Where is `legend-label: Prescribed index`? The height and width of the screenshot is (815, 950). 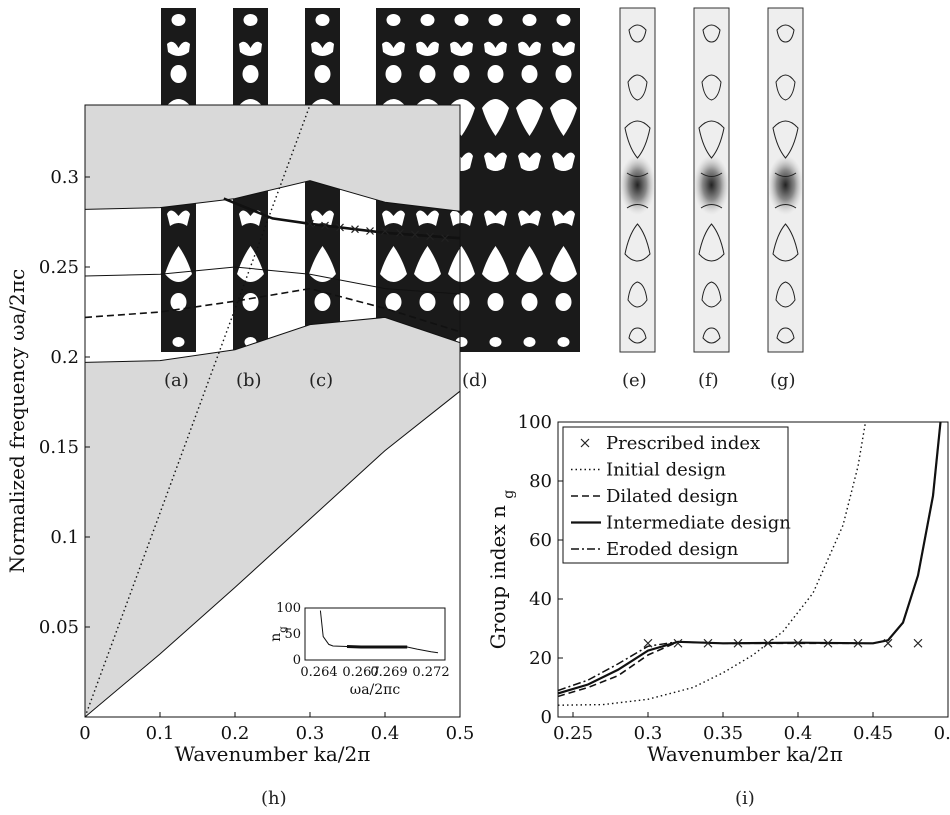
legend-label: Prescribed index is located at coordinates (683, 443).